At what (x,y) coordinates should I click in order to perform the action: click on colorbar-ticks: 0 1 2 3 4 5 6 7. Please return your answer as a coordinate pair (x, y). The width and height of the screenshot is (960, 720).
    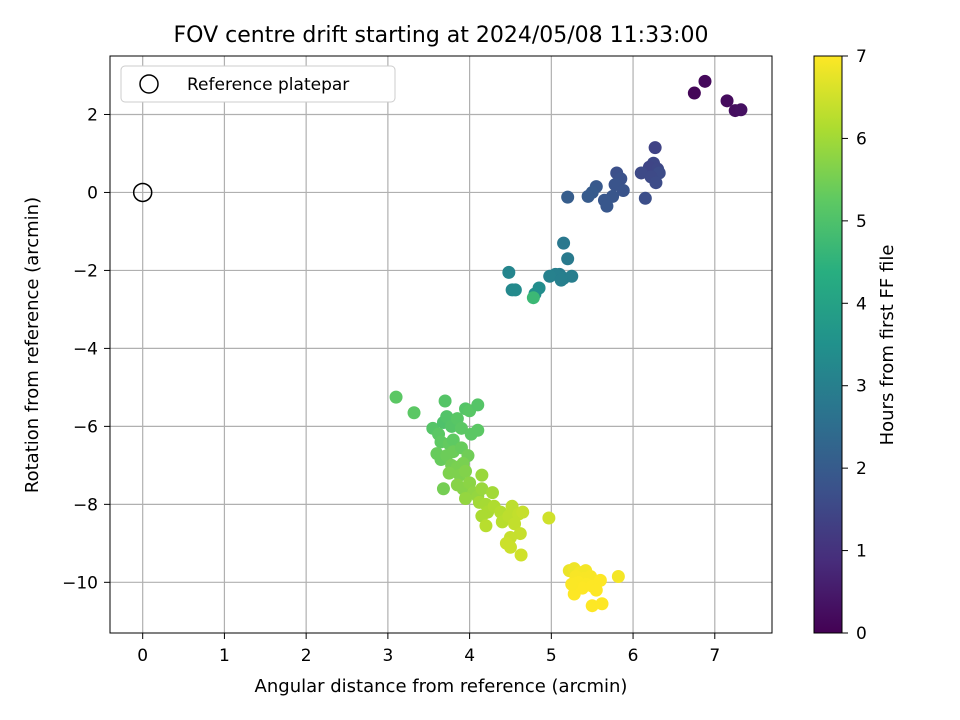
    Looking at the image, I should click on (854, 345).